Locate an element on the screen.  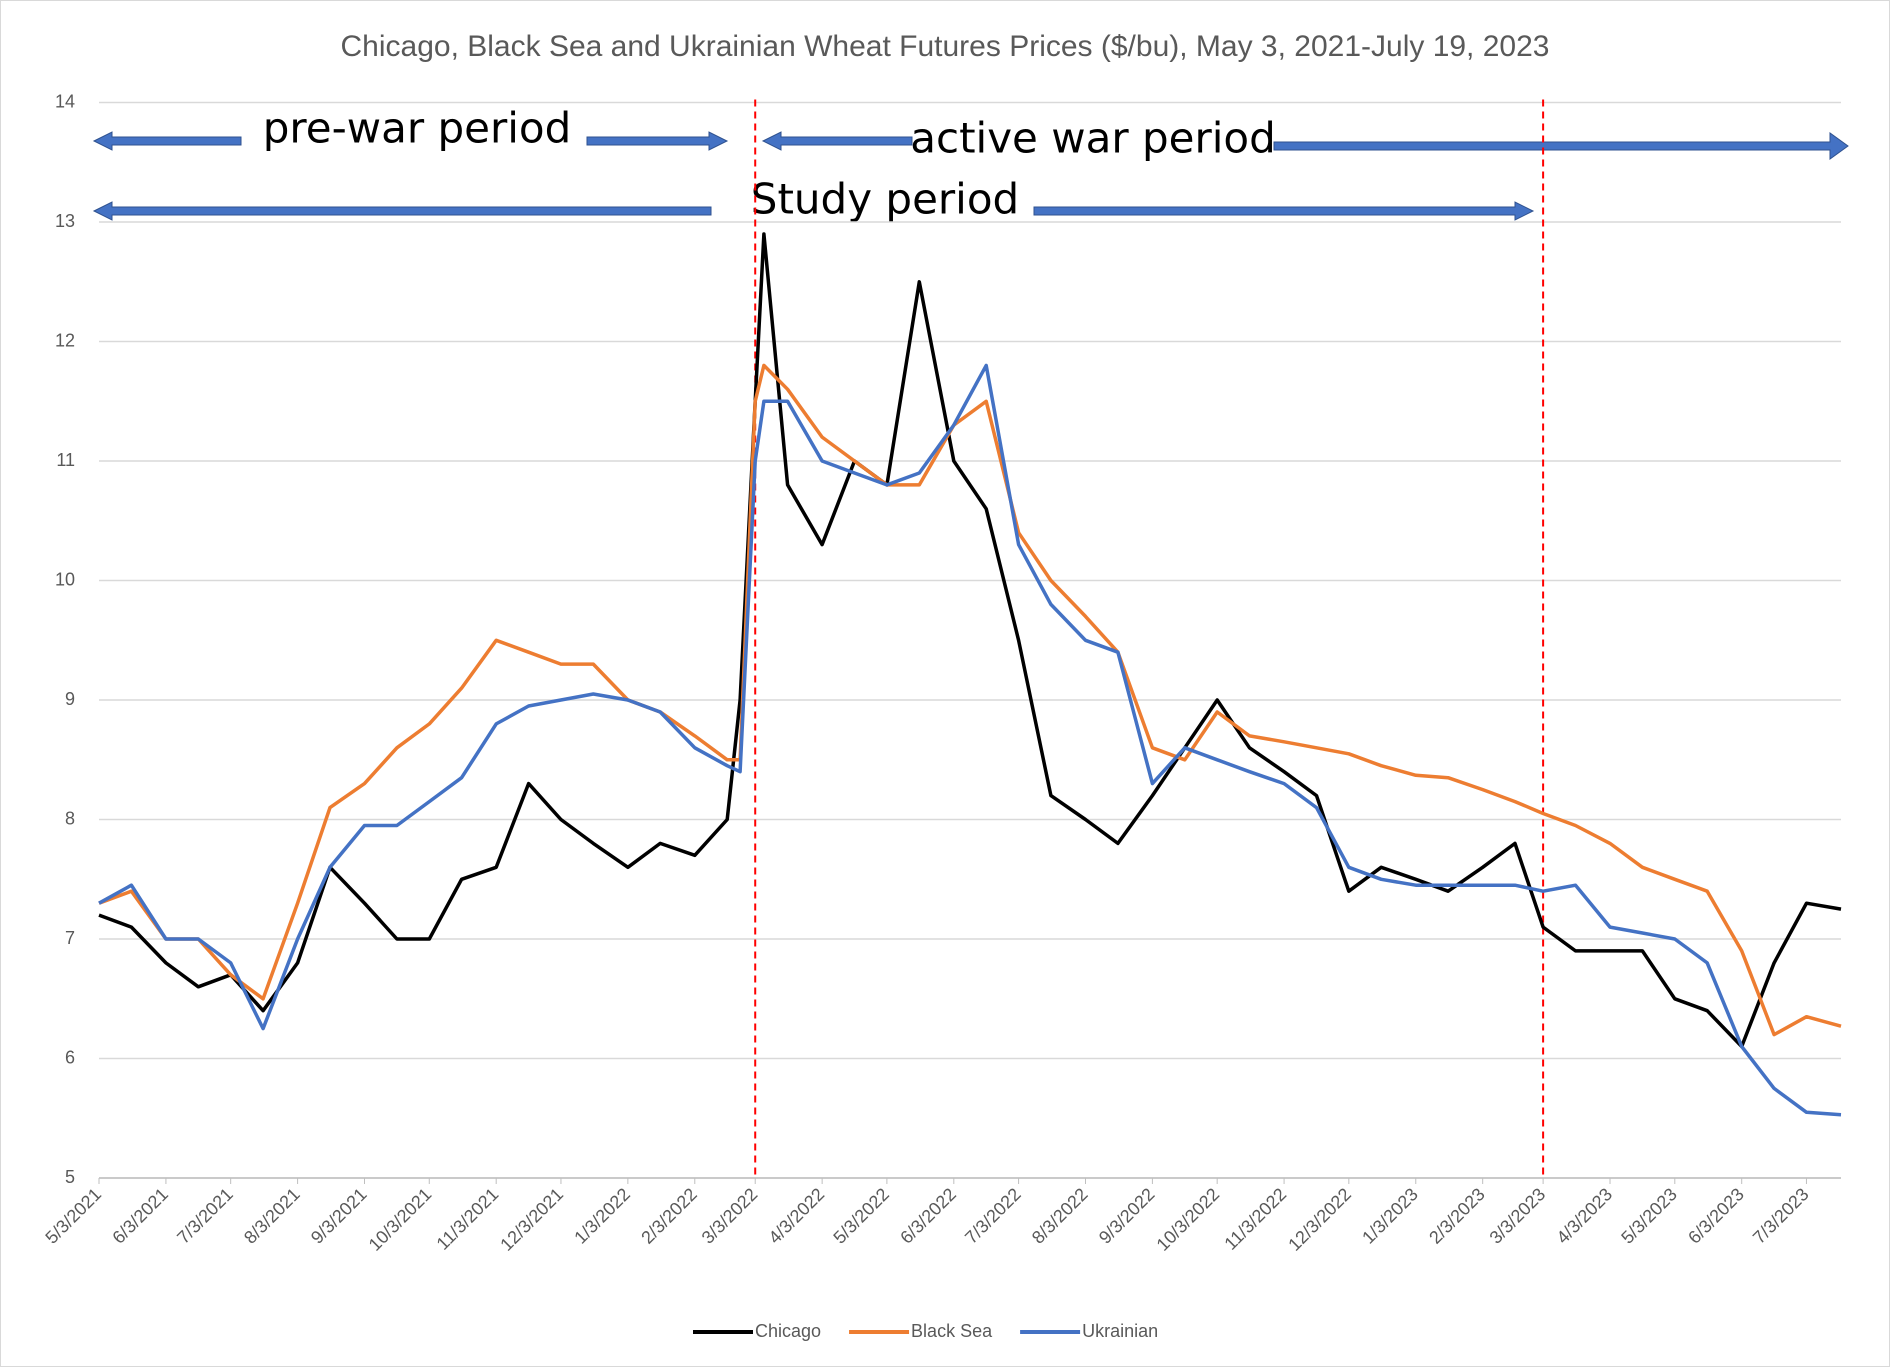
y-tick-label: 5 is located at coordinates (70, 1177).